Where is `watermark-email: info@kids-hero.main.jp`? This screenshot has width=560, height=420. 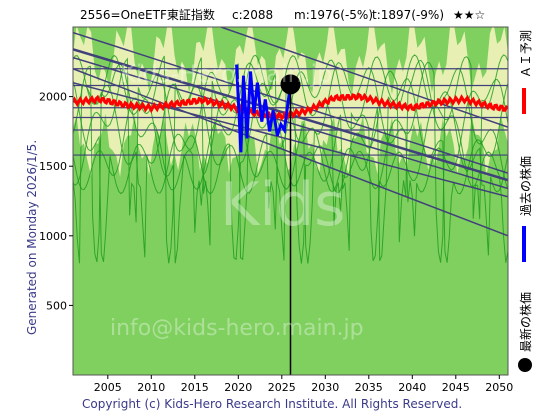
watermark-email: info@kids-hero.main.jp is located at coordinates (237, 328).